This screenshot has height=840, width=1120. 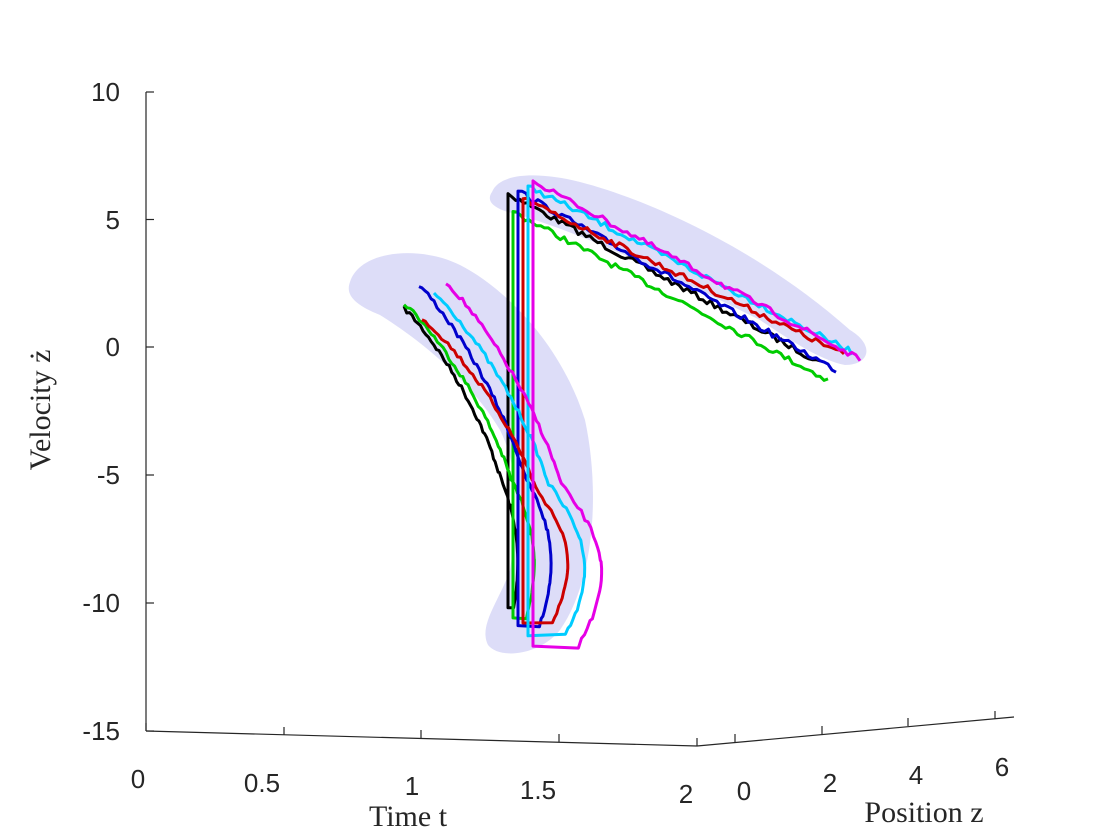 I want to click on x-tick-label: 2, so click(x=686, y=794).